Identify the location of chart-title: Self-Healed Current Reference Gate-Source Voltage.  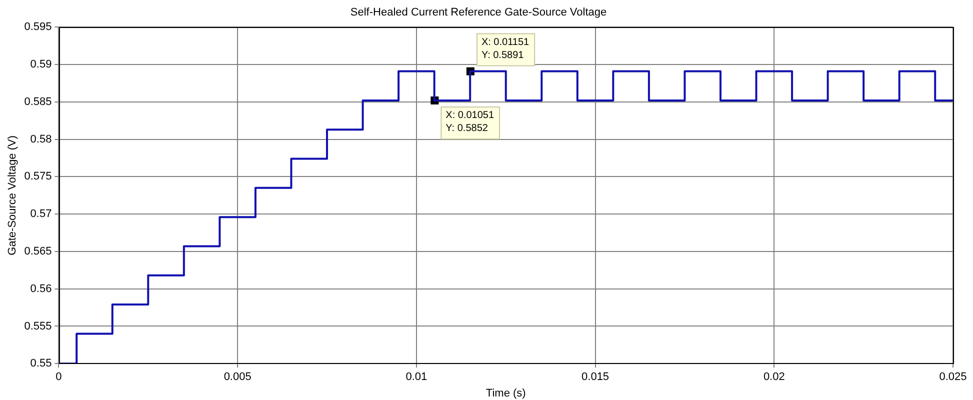
(478, 12).